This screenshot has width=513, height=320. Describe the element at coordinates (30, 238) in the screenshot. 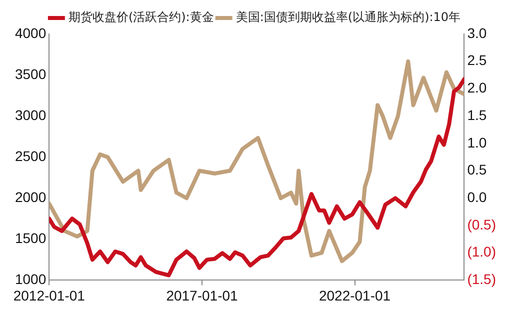

I see `y-tick-label: 1500` at that location.